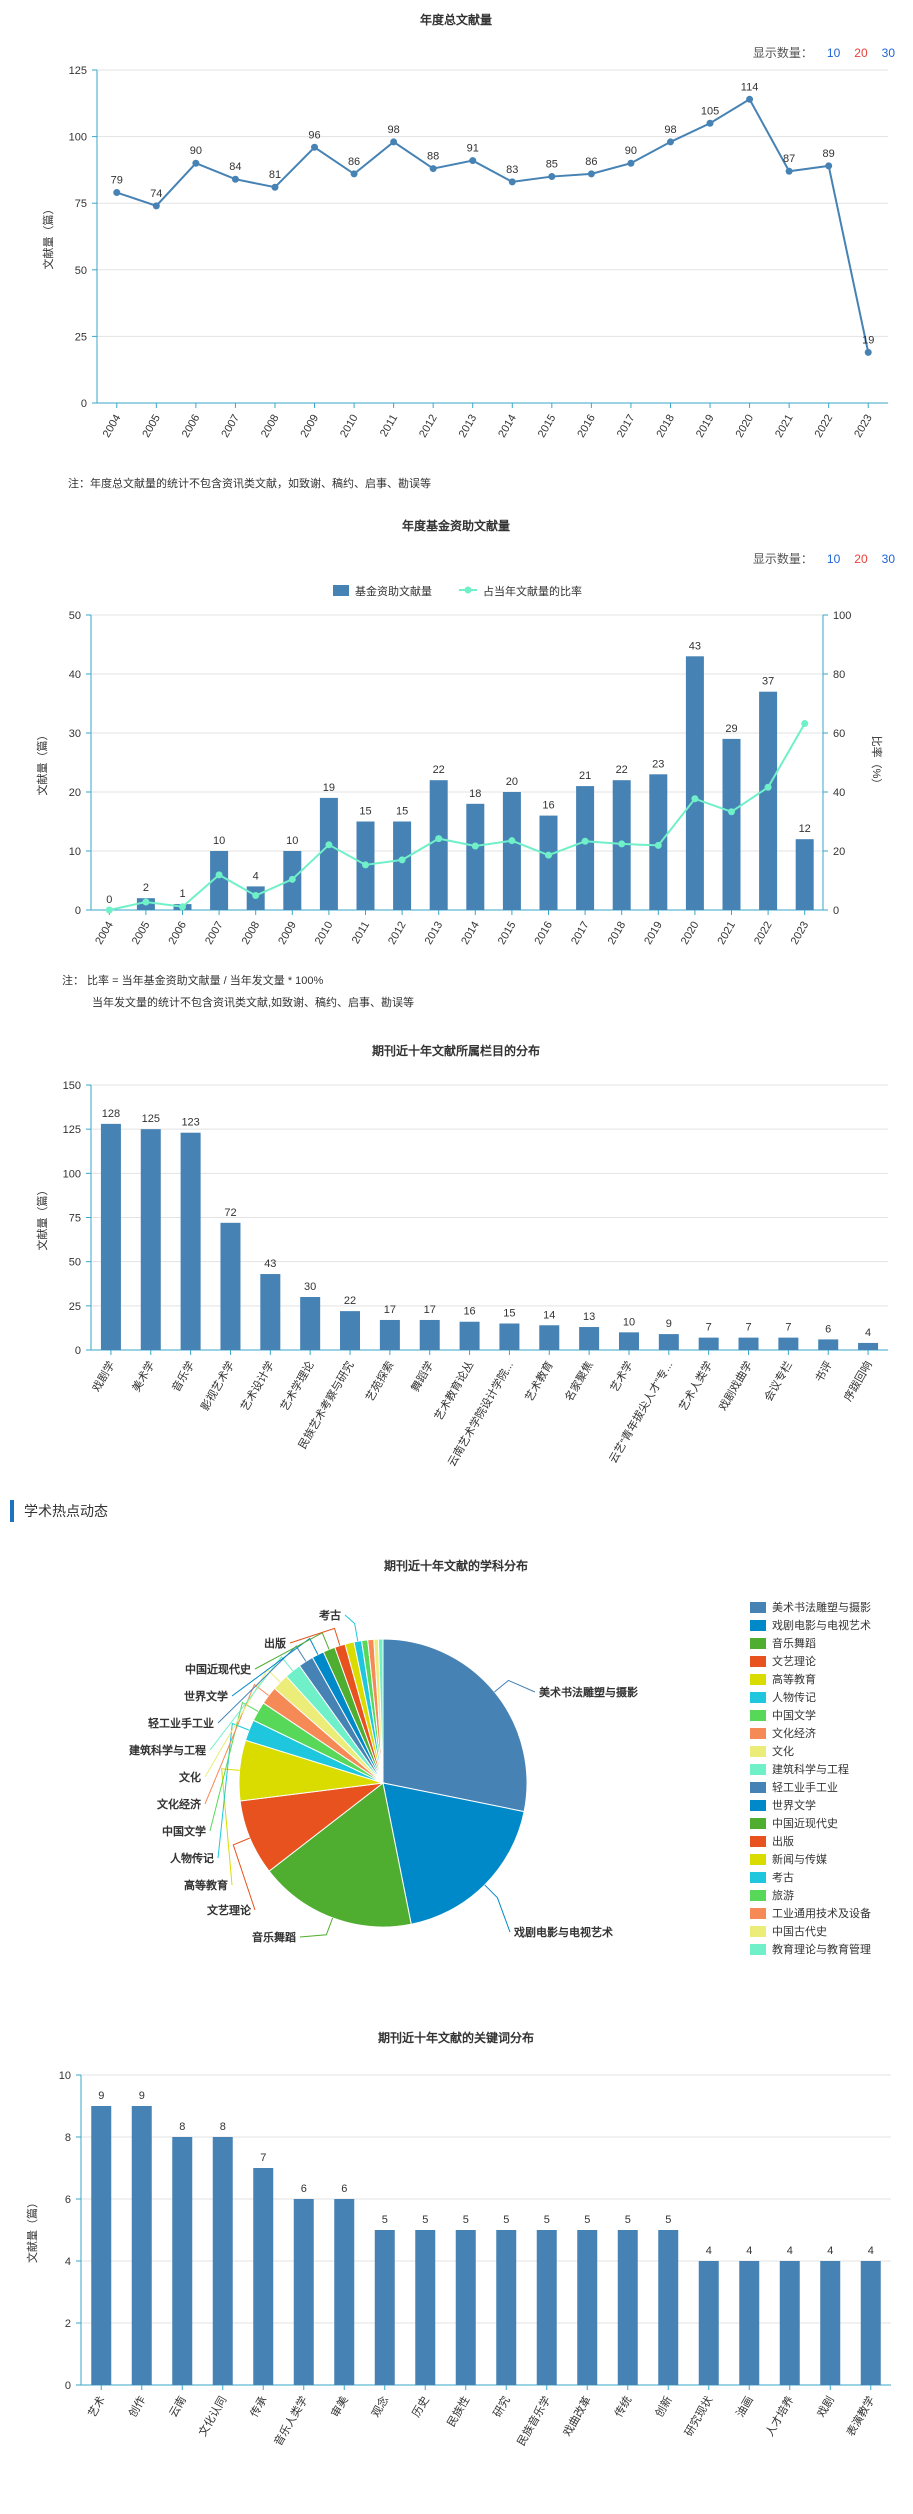  What do you see at coordinates (507, 426) in the screenshot?
I see `x-tick-label: 2014` at bounding box center [507, 426].